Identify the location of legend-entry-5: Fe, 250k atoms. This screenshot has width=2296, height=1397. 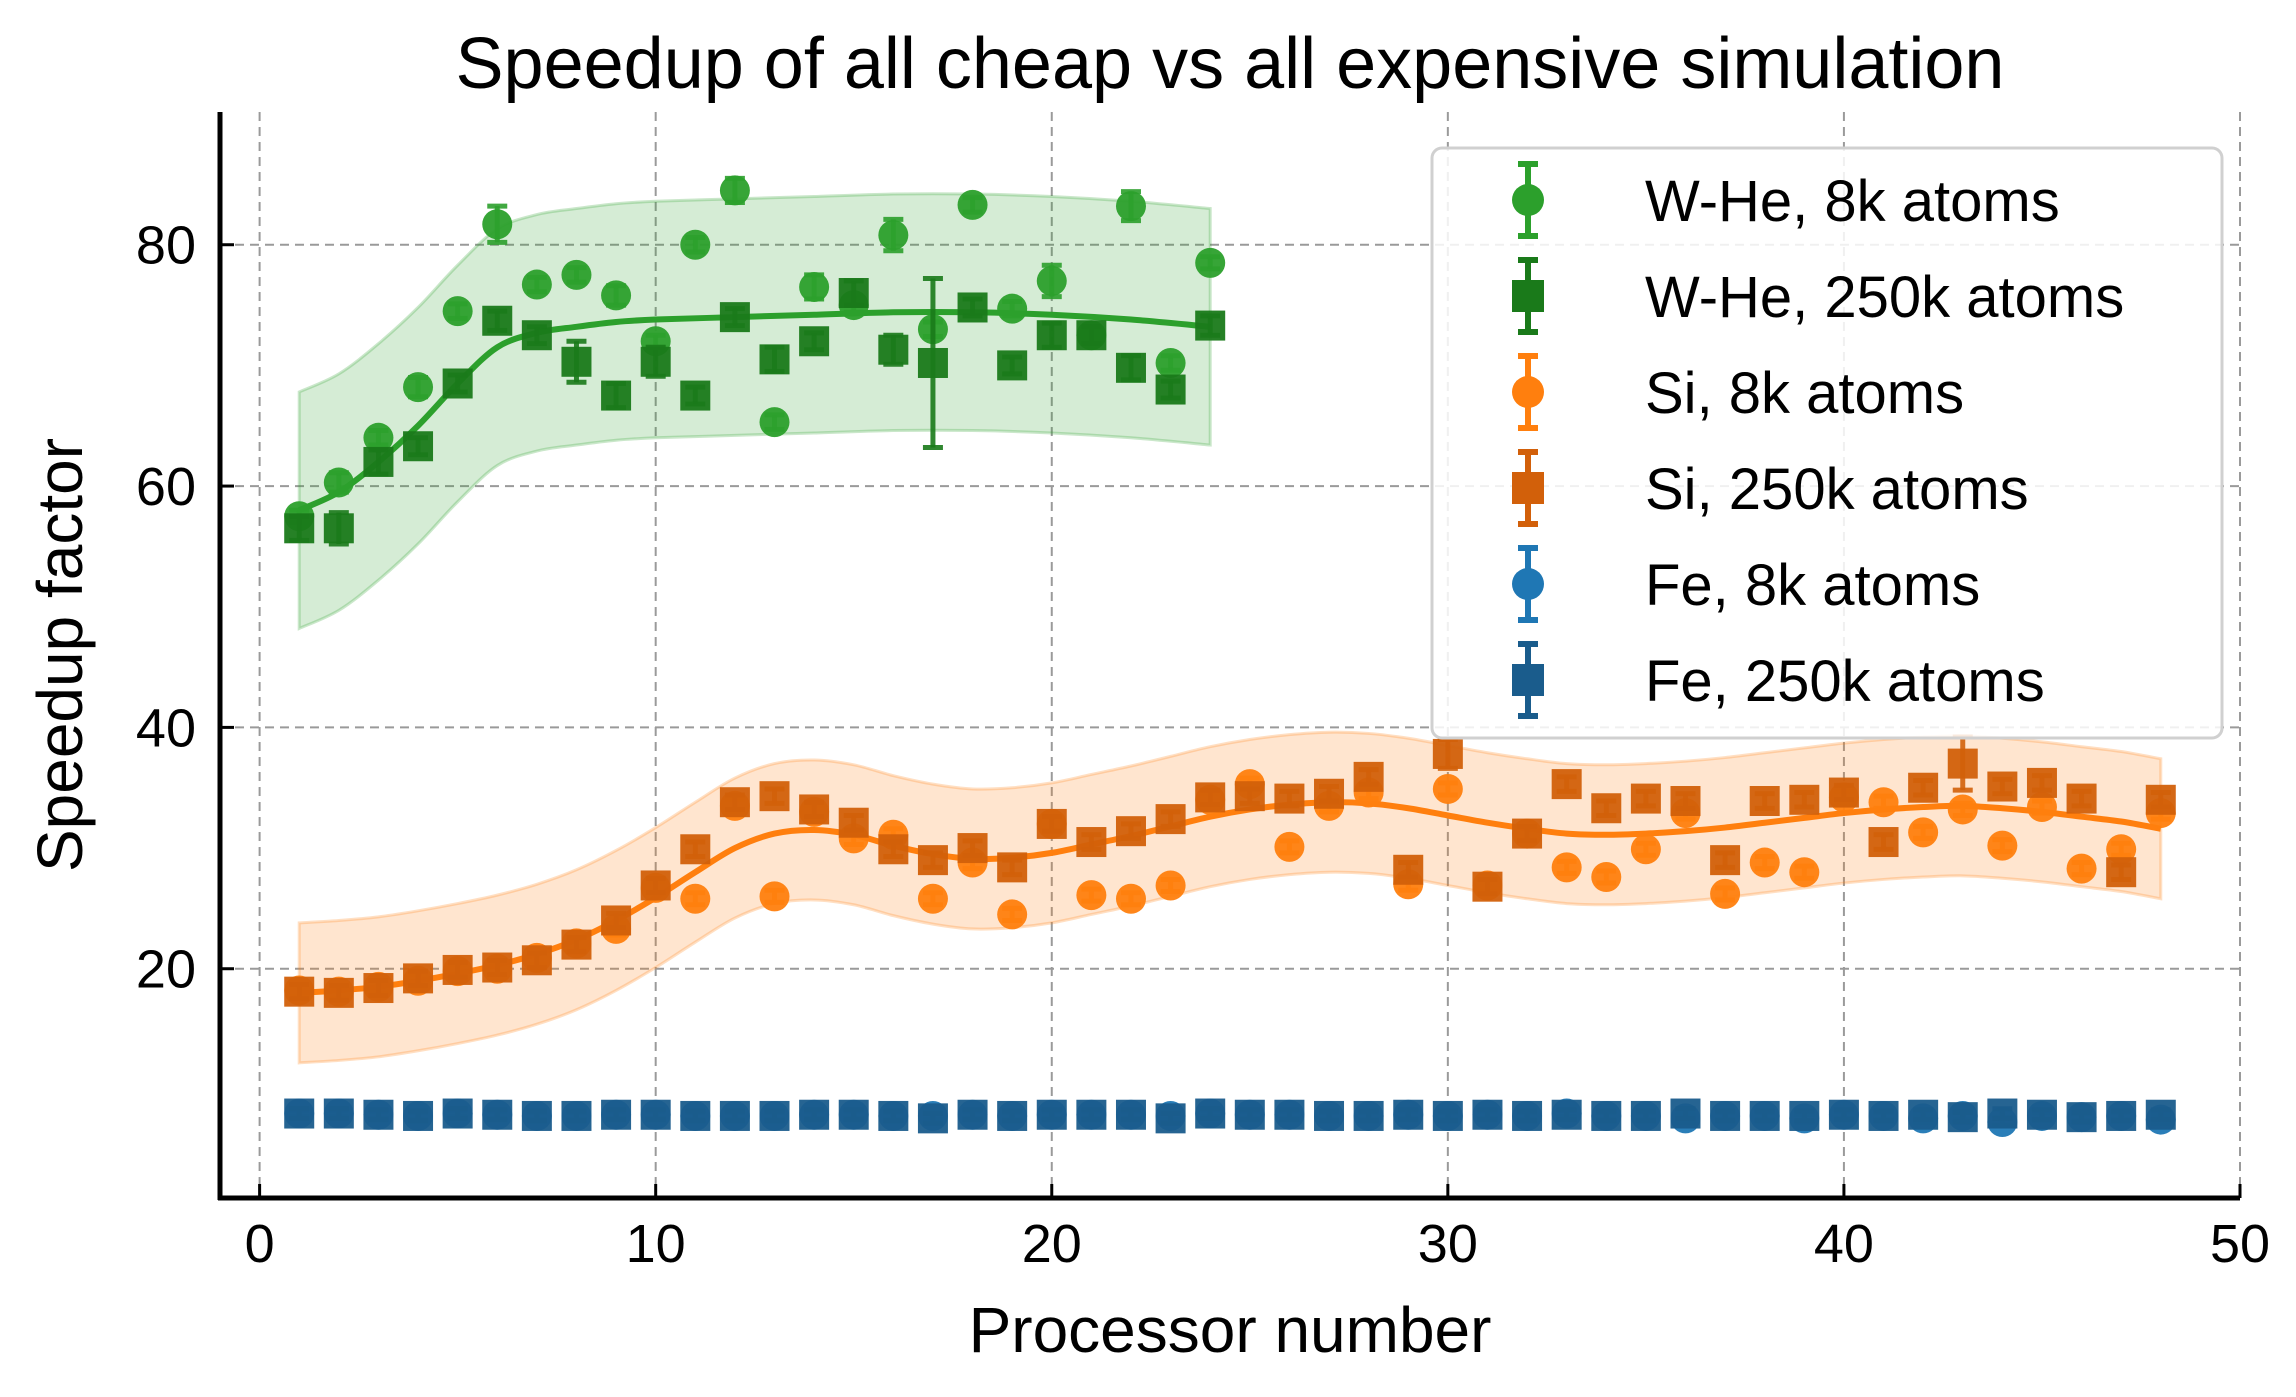
(1778, 680).